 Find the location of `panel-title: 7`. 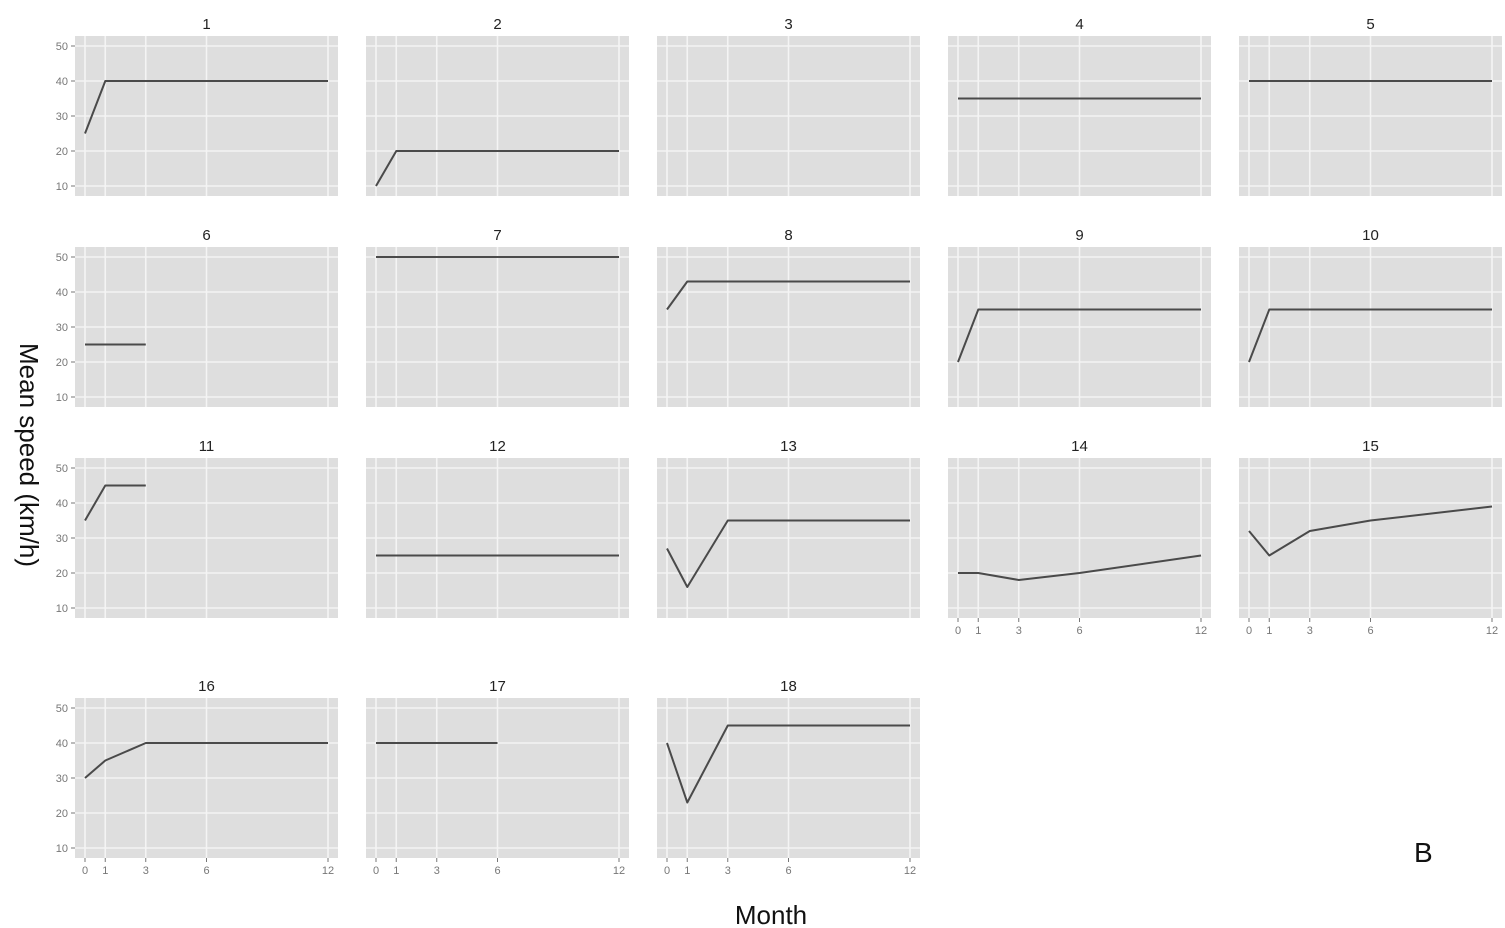

panel-title: 7 is located at coordinates (497, 235).